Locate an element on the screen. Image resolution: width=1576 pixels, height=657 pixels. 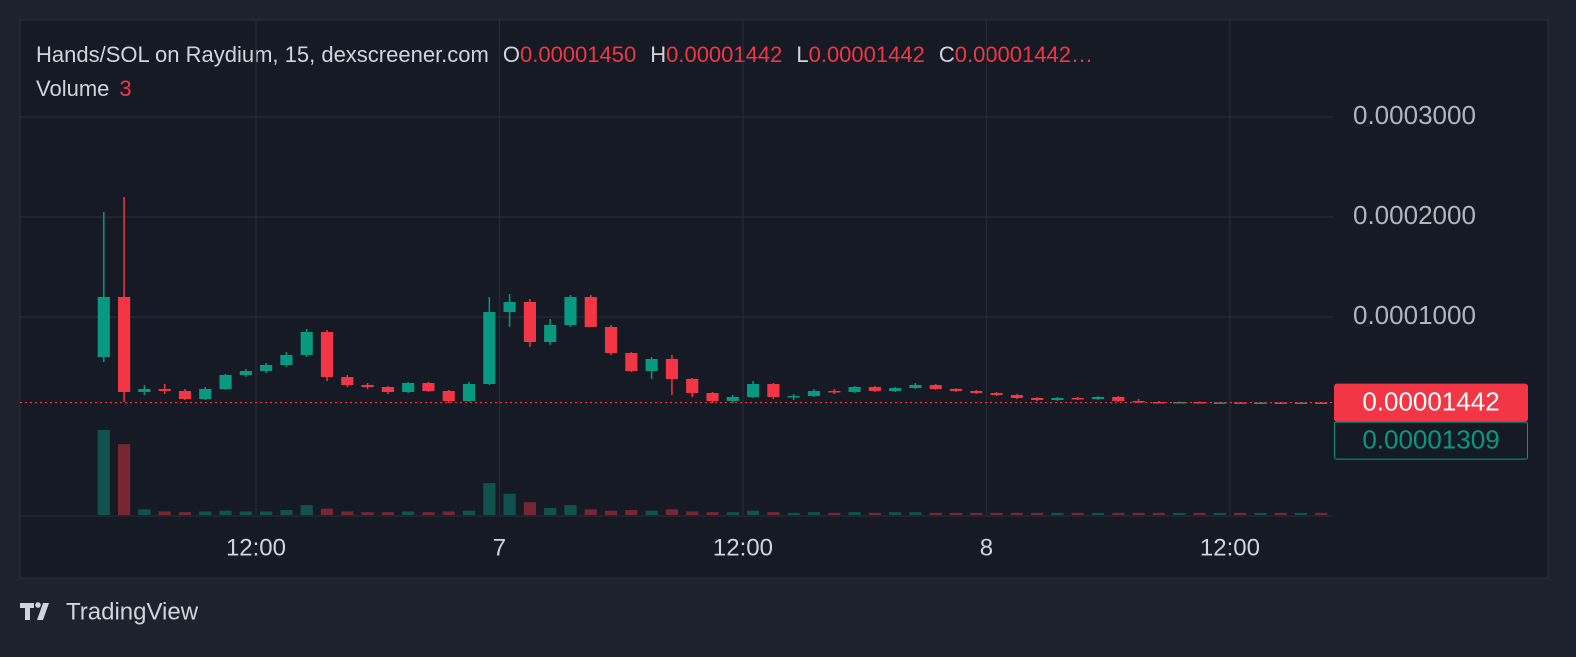
x-tick-label: 7 is located at coordinates (499, 547).